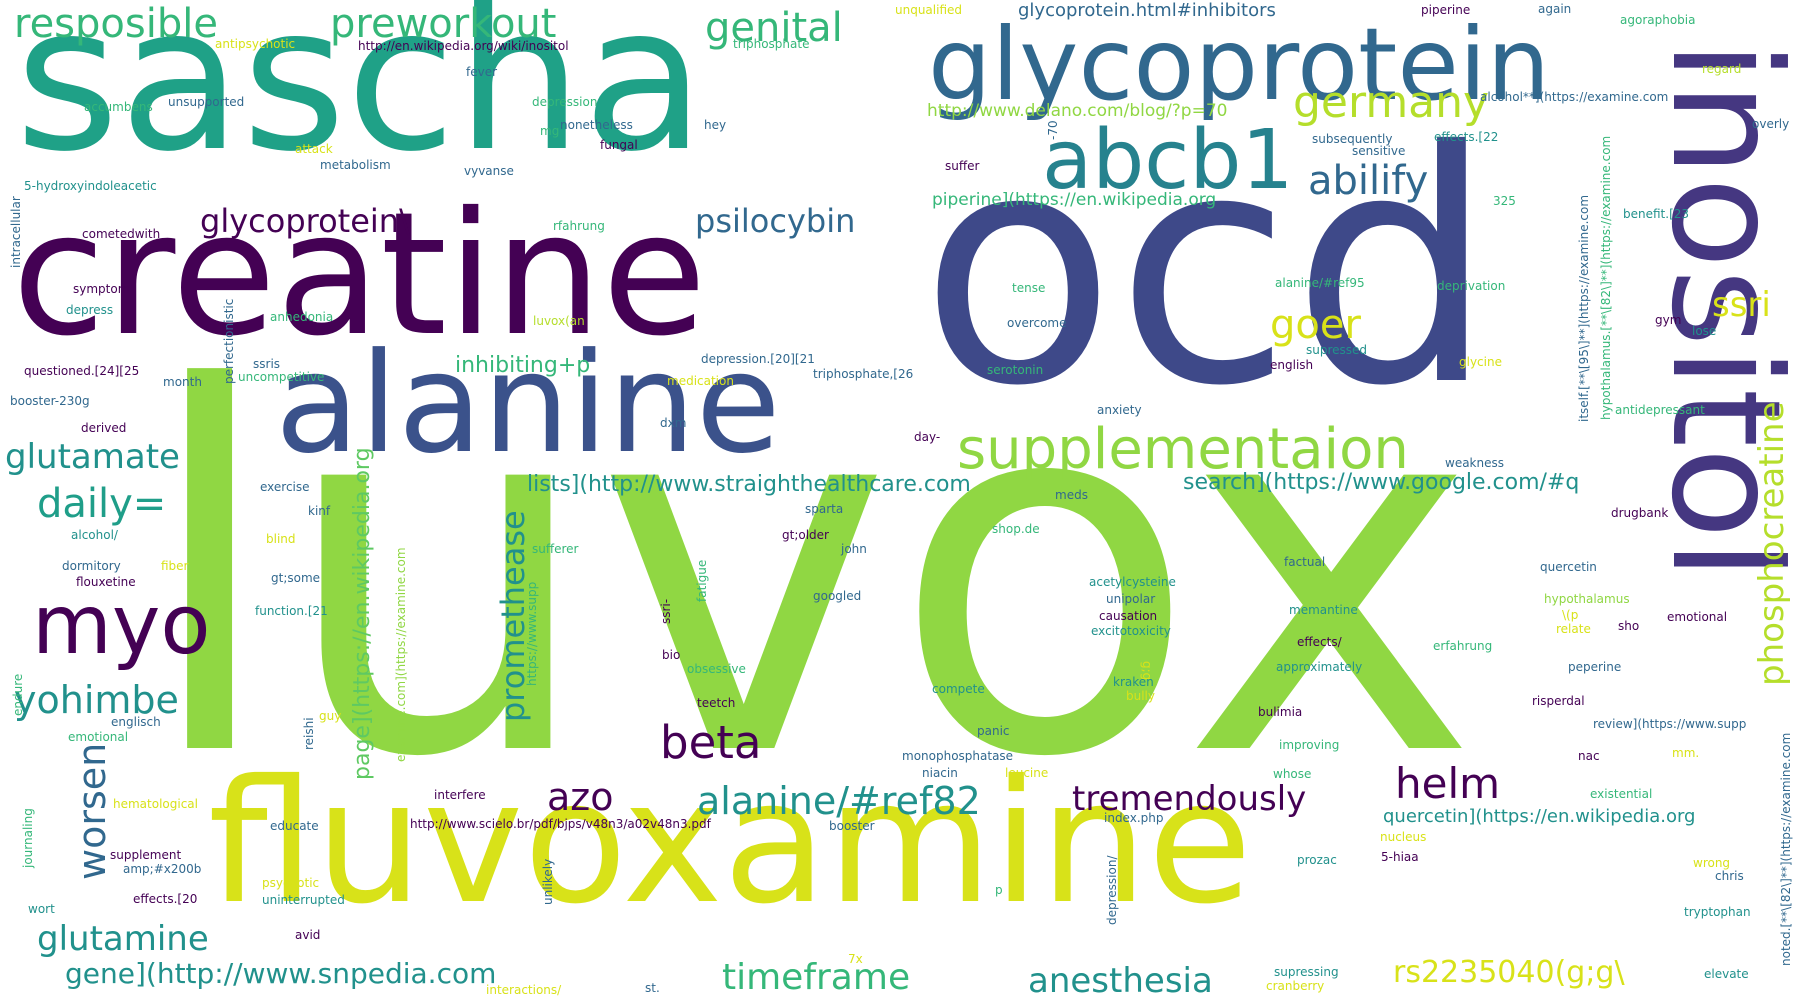 The height and width of the screenshot is (1000, 1800). What do you see at coordinates (285, 487) in the screenshot?
I see `word-exercise: exercise` at bounding box center [285, 487].